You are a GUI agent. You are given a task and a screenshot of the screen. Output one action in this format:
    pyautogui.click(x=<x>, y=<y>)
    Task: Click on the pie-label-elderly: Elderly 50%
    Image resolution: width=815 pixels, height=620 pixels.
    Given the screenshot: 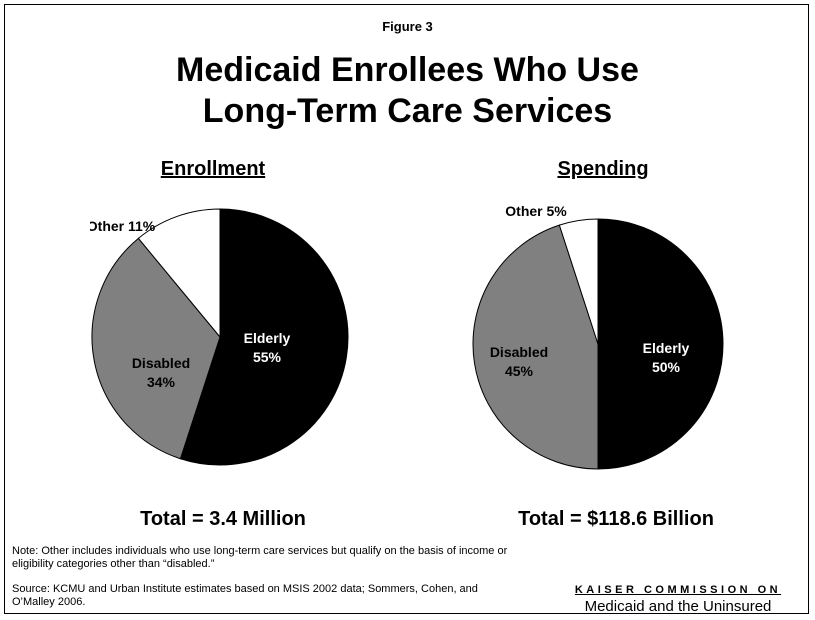 What is the action you would take?
    pyautogui.click(x=666, y=357)
    